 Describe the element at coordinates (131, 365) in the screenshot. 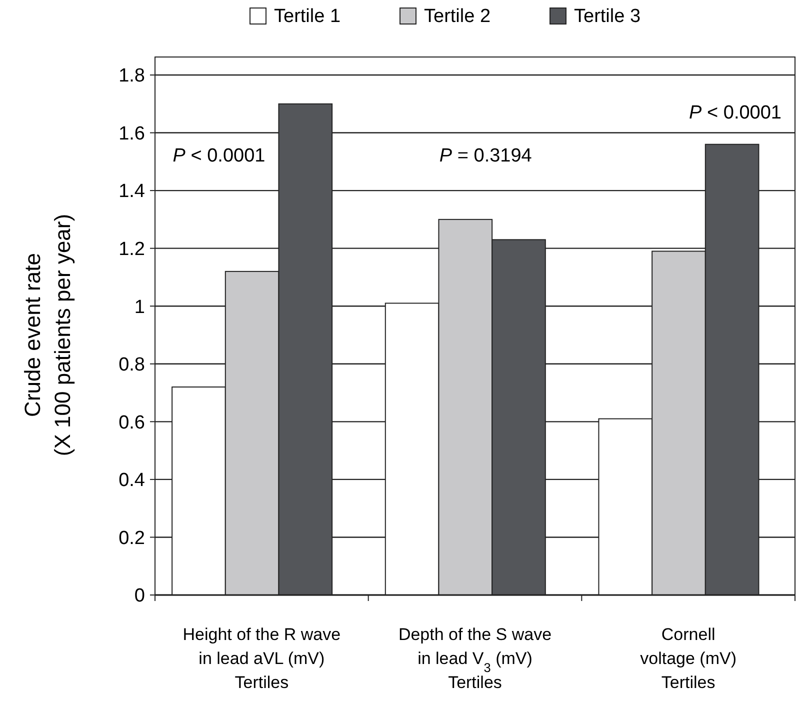

I see `y-tick-label: 0.8` at that location.